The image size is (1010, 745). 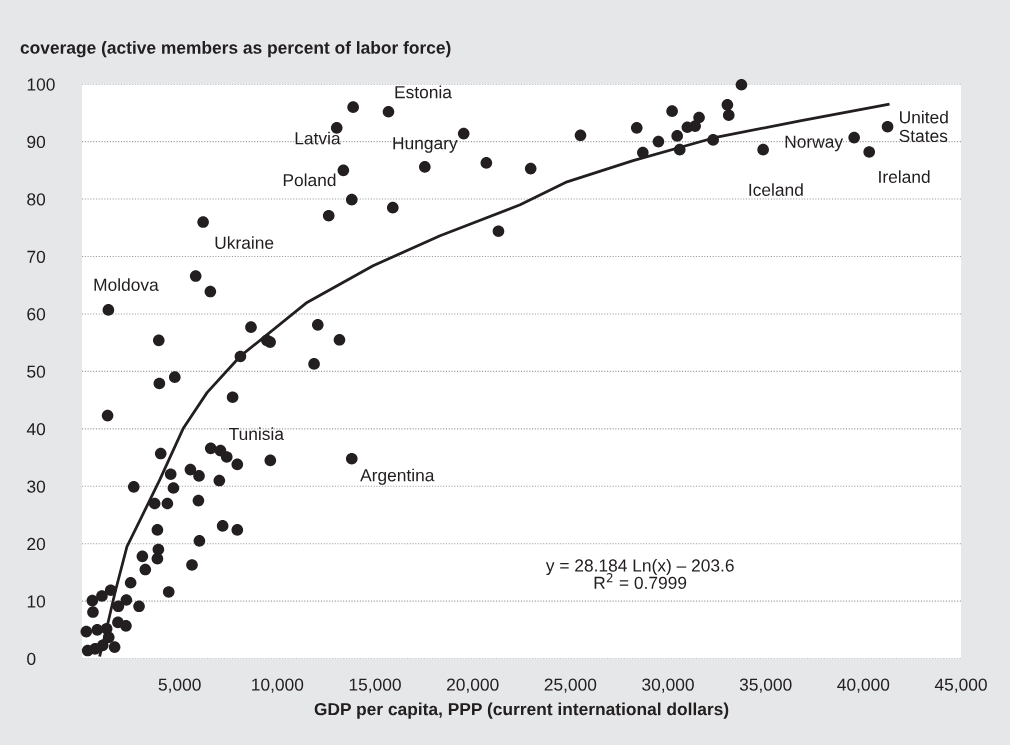 What do you see at coordinates (36, 142) in the screenshot?
I see `y-tick-label: 90` at bounding box center [36, 142].